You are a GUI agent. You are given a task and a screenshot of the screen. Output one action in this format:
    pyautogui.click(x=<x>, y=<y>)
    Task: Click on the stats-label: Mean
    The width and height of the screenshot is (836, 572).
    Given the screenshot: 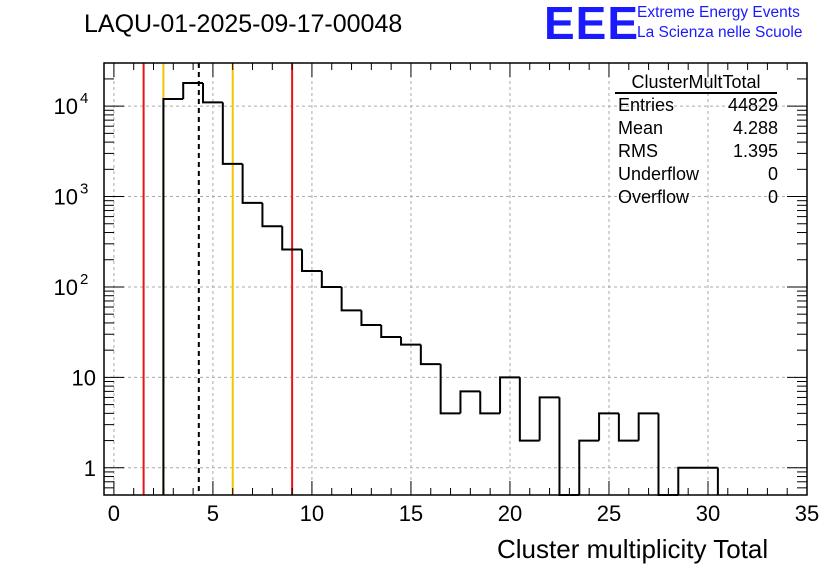 What is the action you would take?
    pyautogui.click(x=641, y=128)
    